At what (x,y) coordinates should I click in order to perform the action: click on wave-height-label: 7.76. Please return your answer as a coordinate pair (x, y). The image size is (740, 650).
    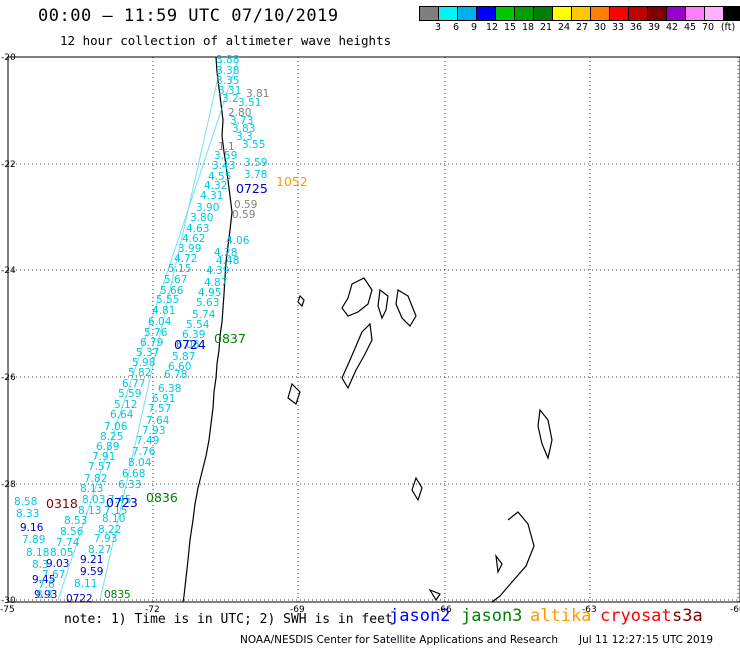
    Looking at the image, I should click on (144, 452).